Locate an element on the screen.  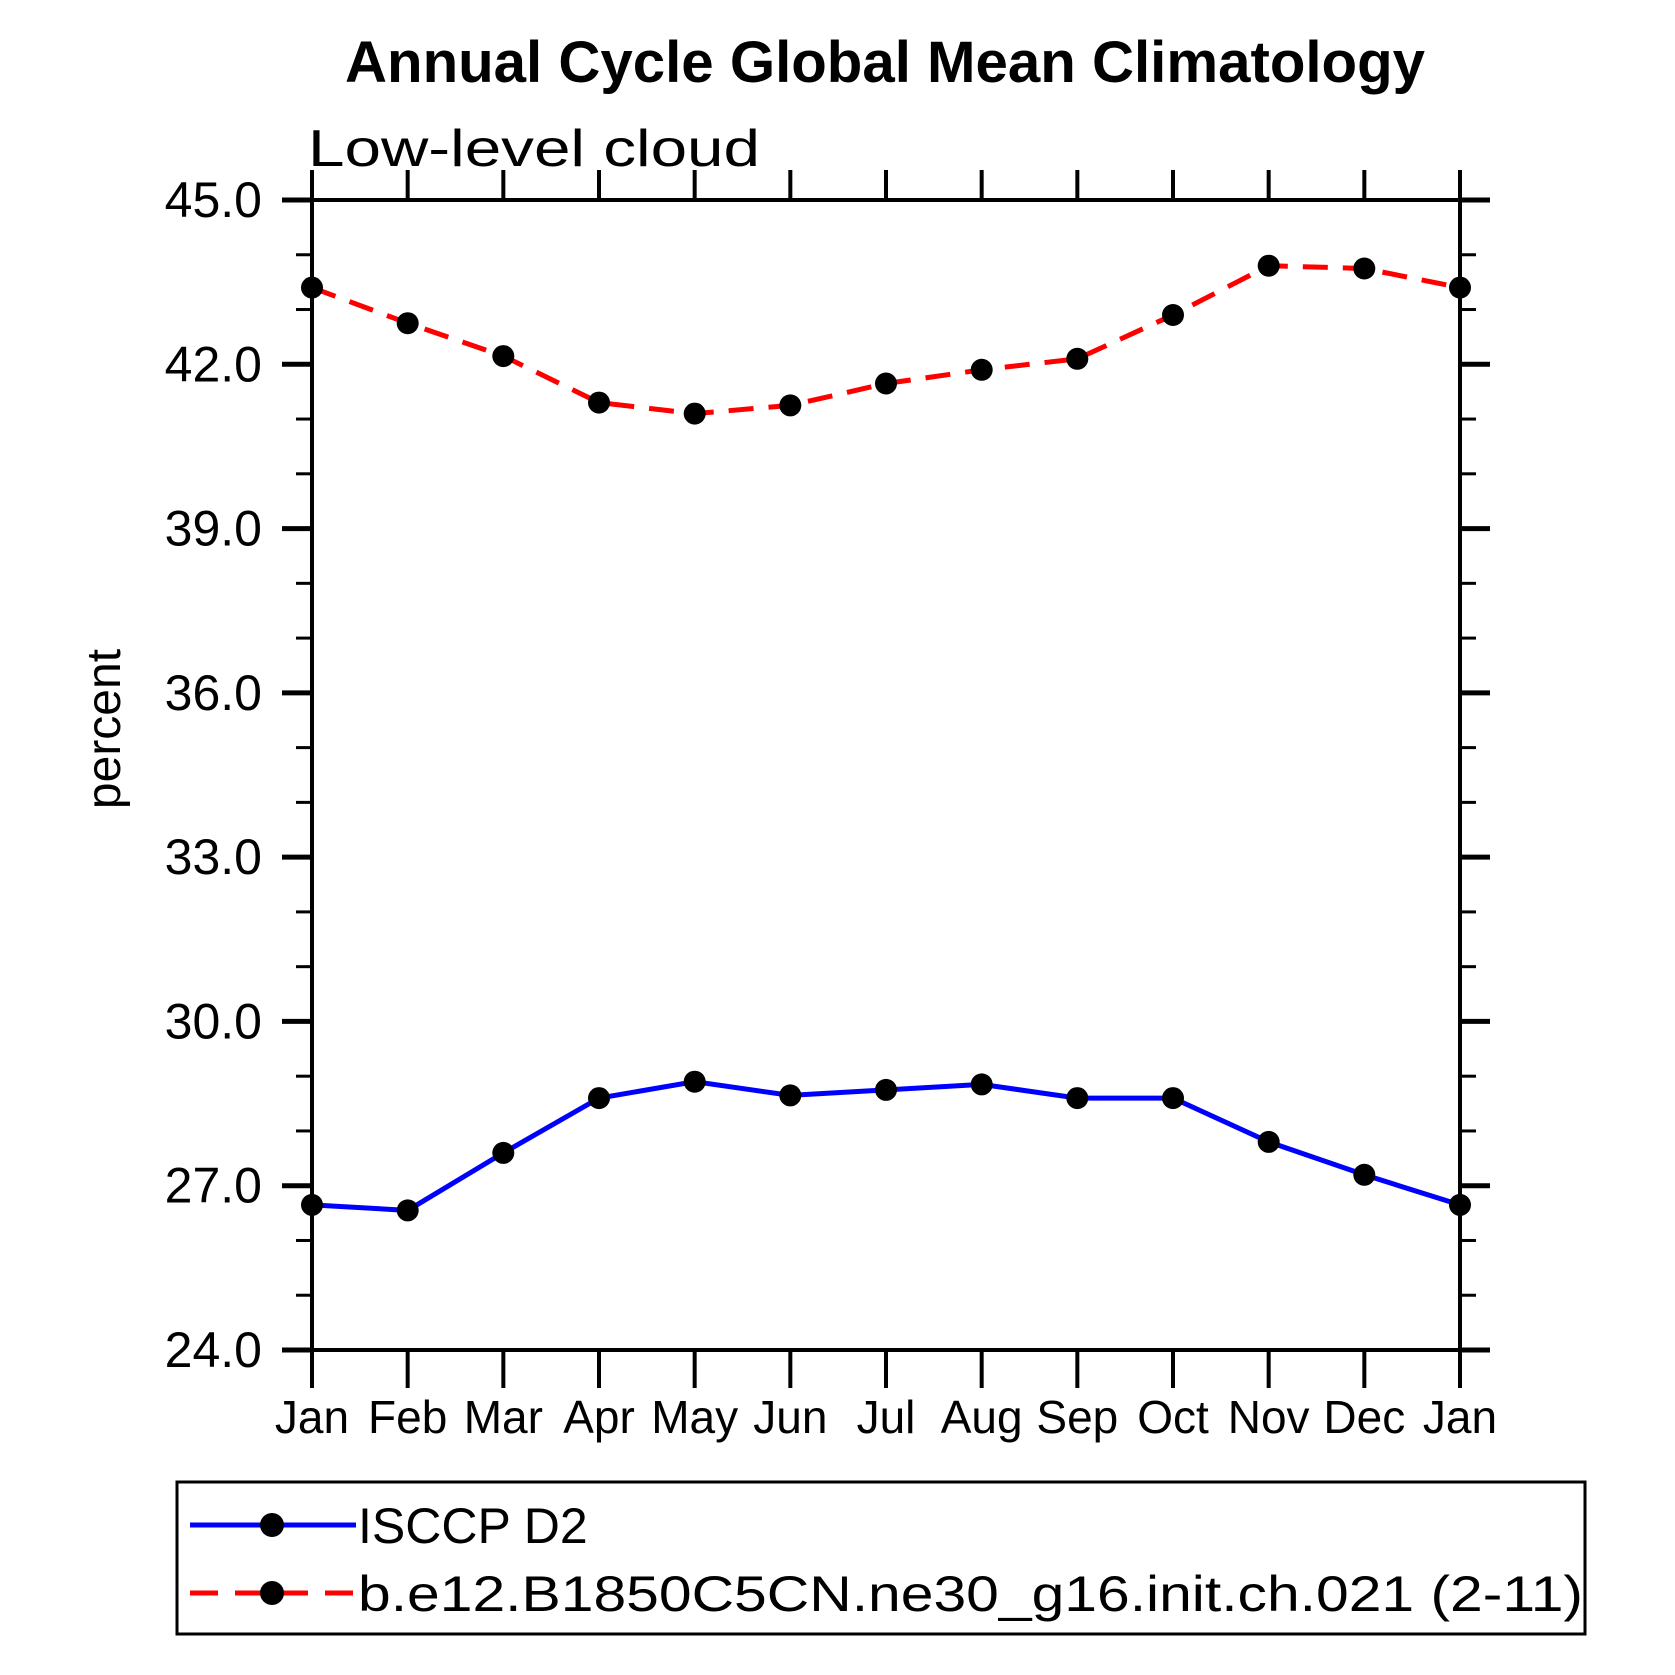
chart-subtitle: Low-level cloud is located at coordinates (534, 149).